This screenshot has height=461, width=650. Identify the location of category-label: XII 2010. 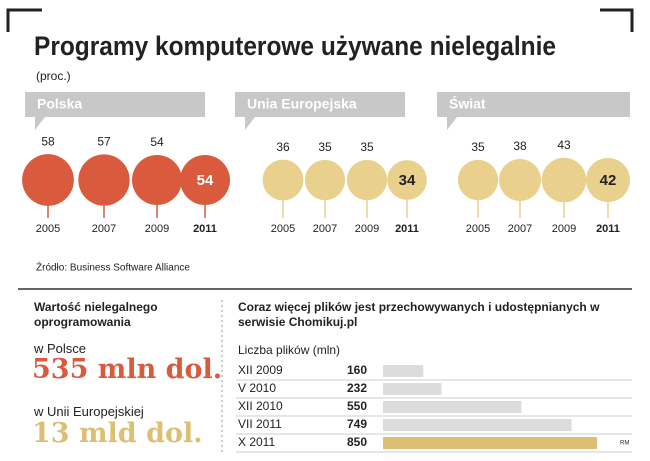
(260, 406).